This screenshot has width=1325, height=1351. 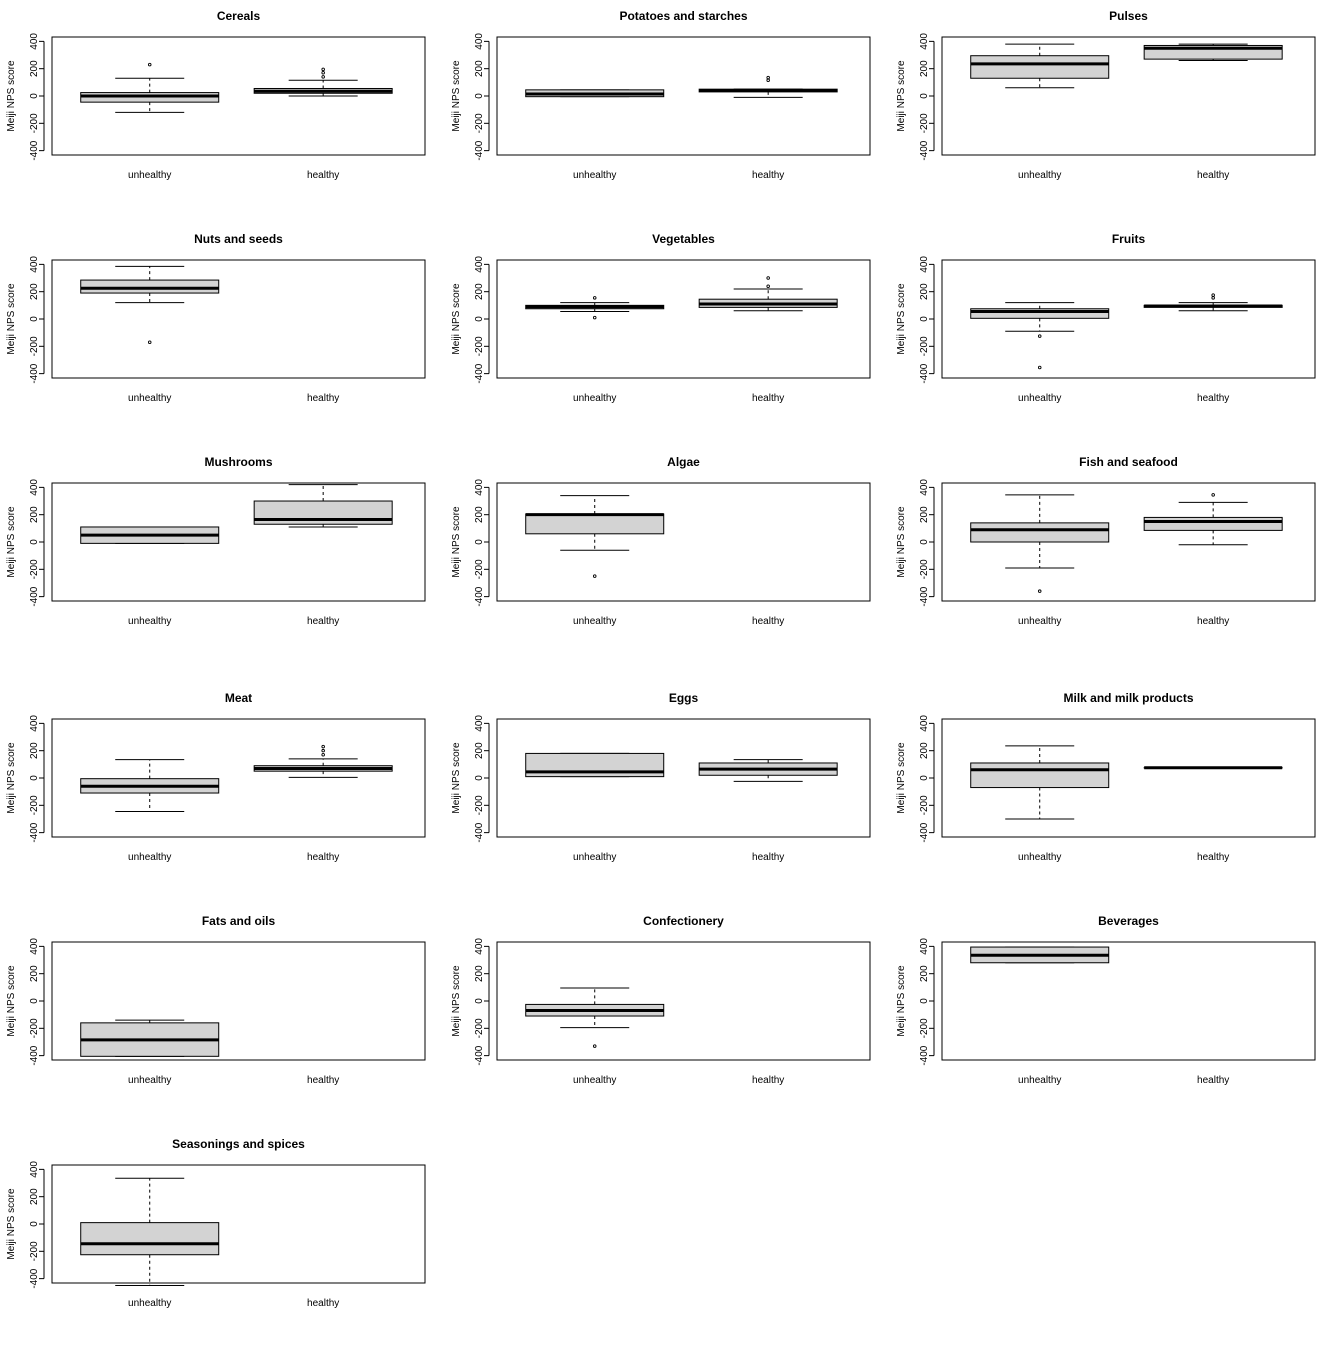 What do you see at coordinates (238, 462) in the screenshot?
I see `chart-title: Mushrooms` at bounding box center [238, 462].